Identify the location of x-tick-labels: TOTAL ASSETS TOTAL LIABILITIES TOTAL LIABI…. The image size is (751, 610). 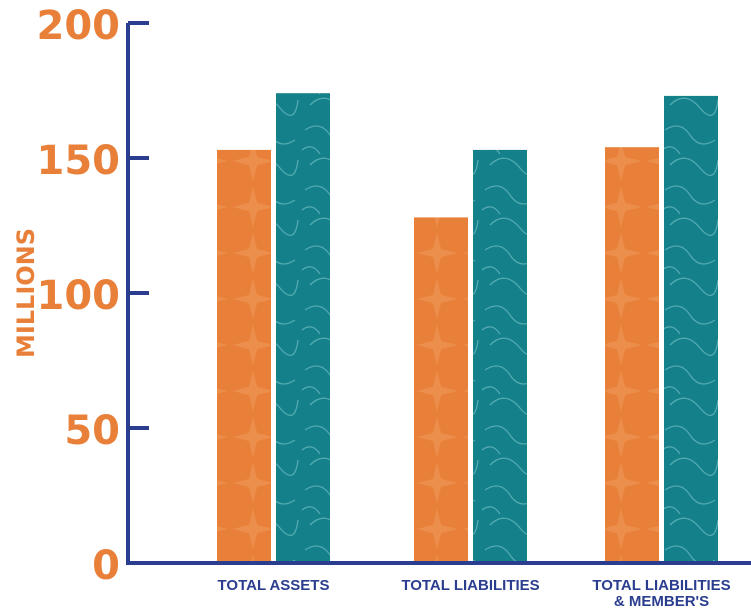
(474, 593).